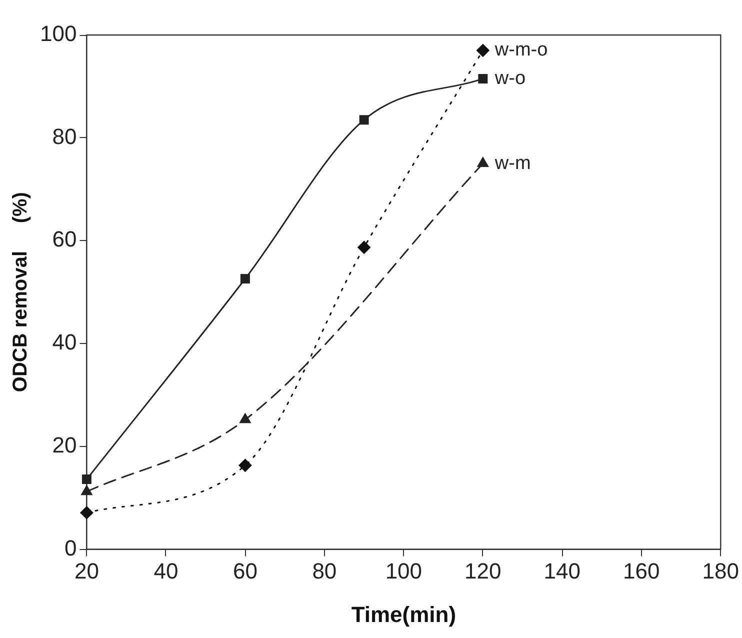 The image size is (742, 638). What do you see at coordinates (512, 163) in the screenshot?
I see `series-label: w-m` at bounding box center [512, 163].